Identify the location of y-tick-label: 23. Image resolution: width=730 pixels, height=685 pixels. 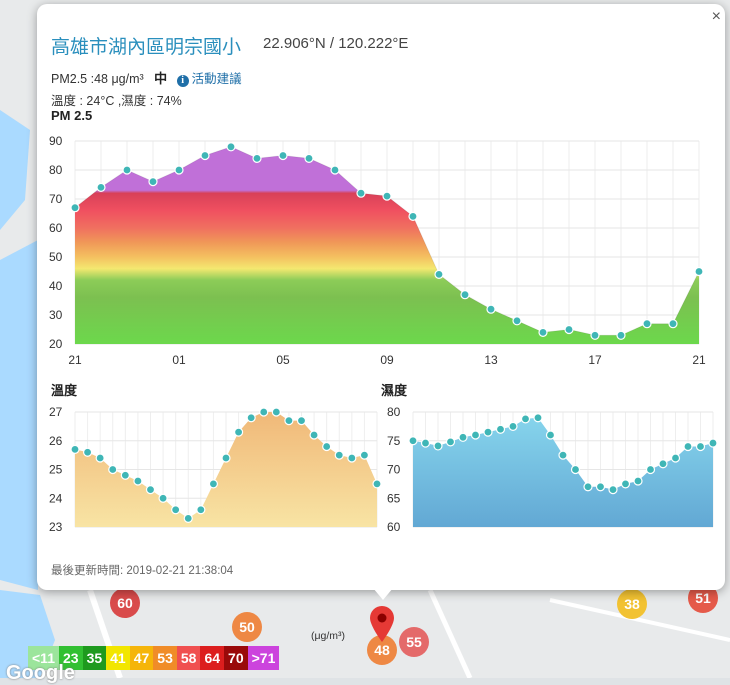
(56, 526).